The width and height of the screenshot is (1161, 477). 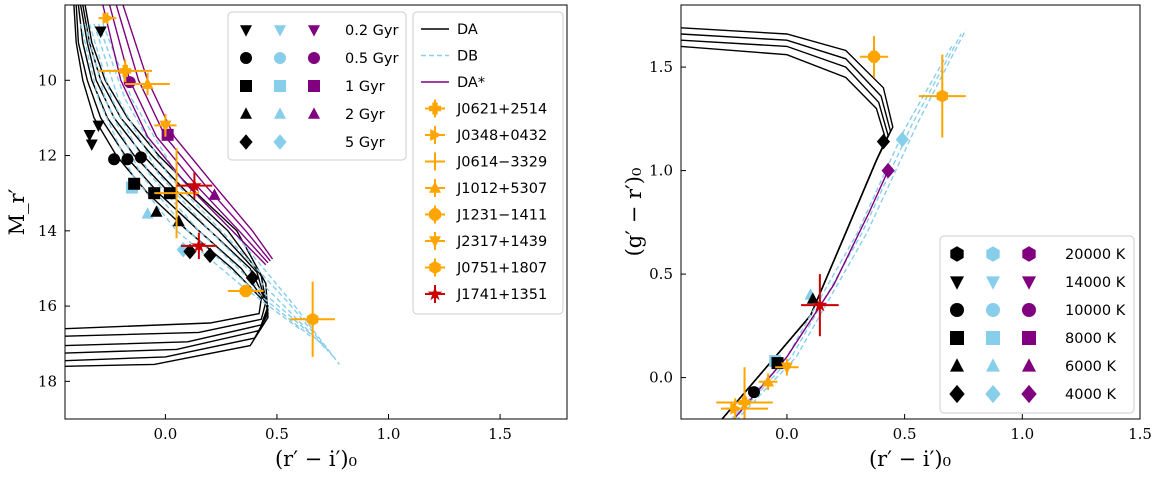 I want to click on legend-temp-label: 6000 K, so click(x=1091, y=367).